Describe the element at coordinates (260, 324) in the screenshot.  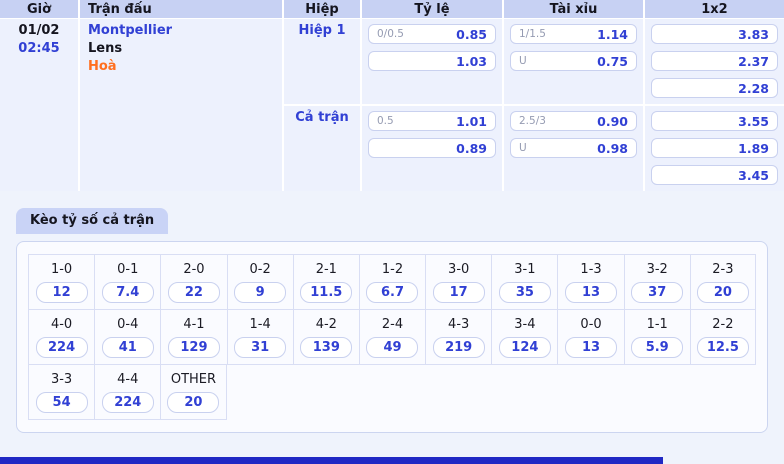
I see `score-label: 1-4` at that location.